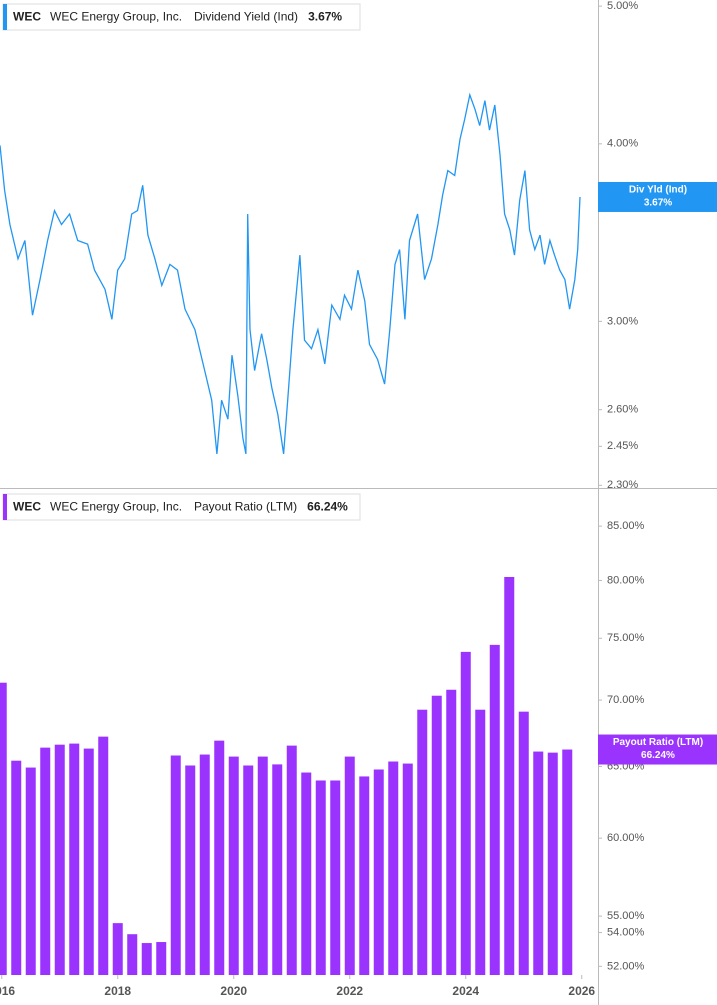 Image resolution: width=717 pixels, height=1005 pixels. What do you see at coordinates (626, 700) in the screenshot?
I see `y-tick-label: 70.00%` at bounding box center [626, 700].